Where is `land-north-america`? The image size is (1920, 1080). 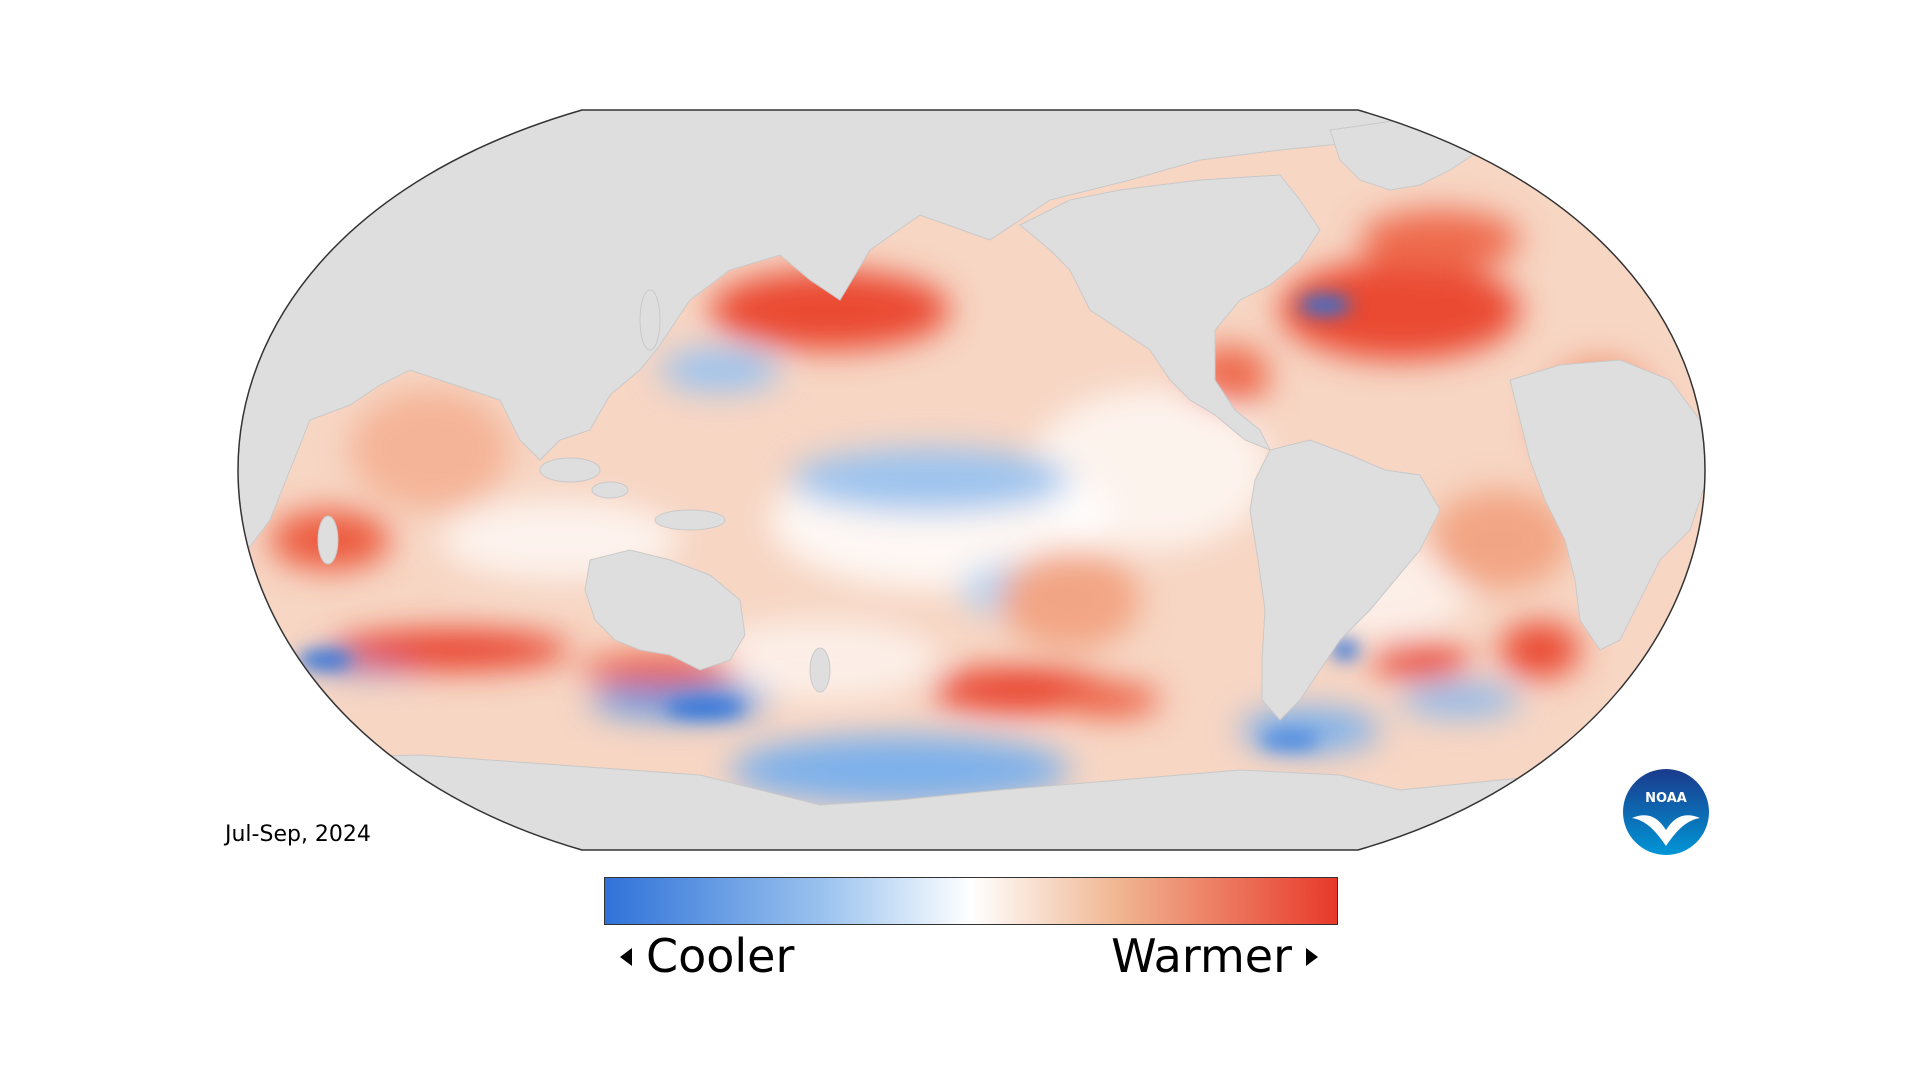 land-north-america is located at coordinates (1170, 312).